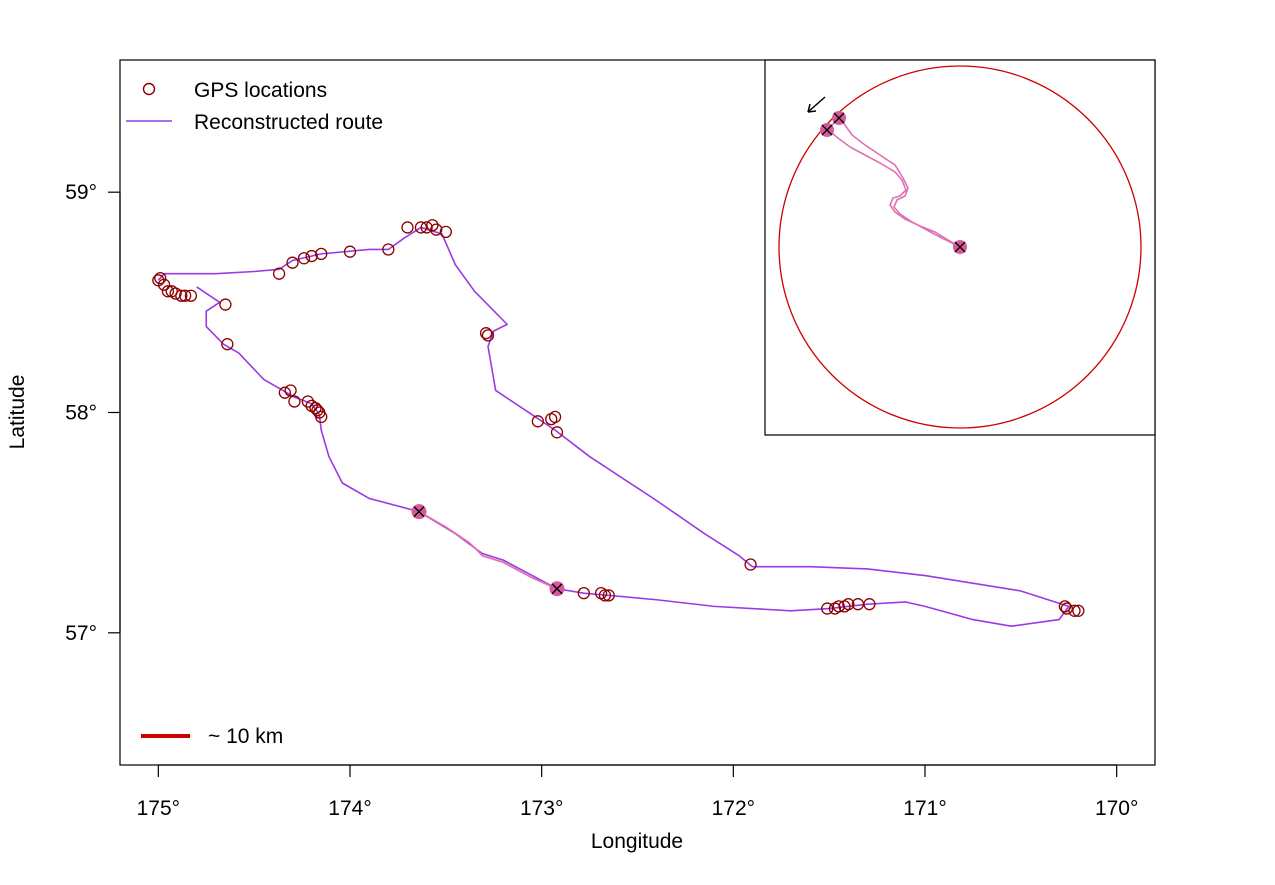 The height and width of the screenshot is (885, 1275). I want to click on inset-track, so click(893, 182).